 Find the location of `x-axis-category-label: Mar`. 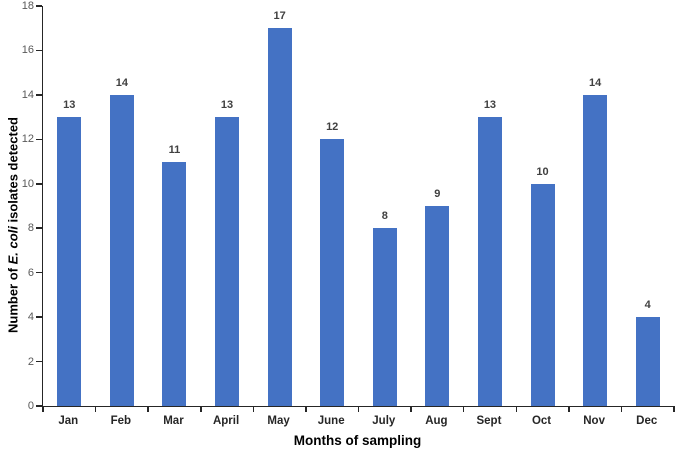

x-axis-category-label: Mar is located at coordinates (173, 421).